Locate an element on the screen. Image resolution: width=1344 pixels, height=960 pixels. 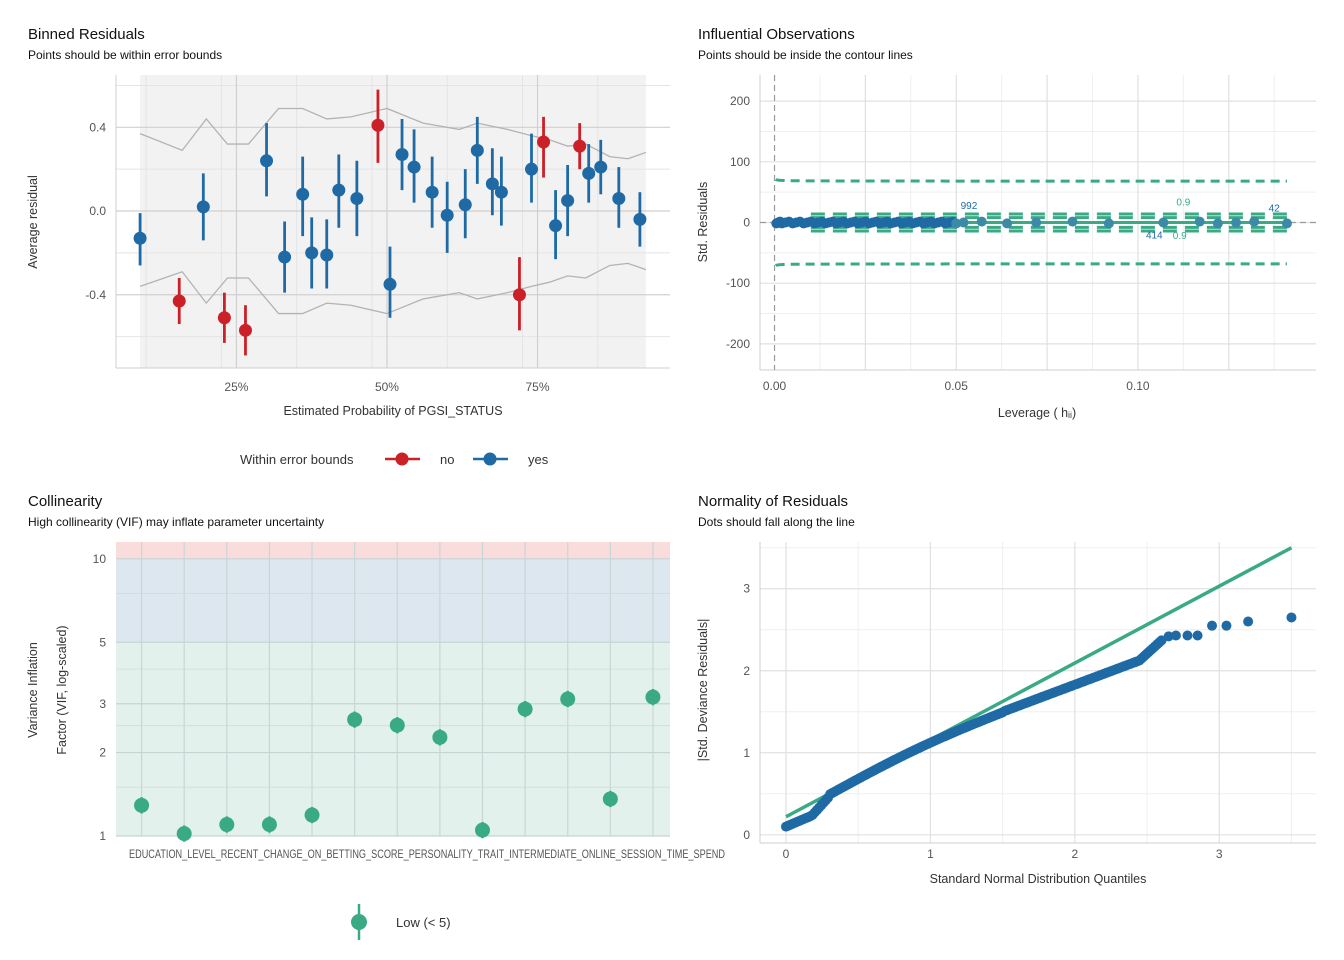
moderate-vif-band is located at coordinates (393, 600).